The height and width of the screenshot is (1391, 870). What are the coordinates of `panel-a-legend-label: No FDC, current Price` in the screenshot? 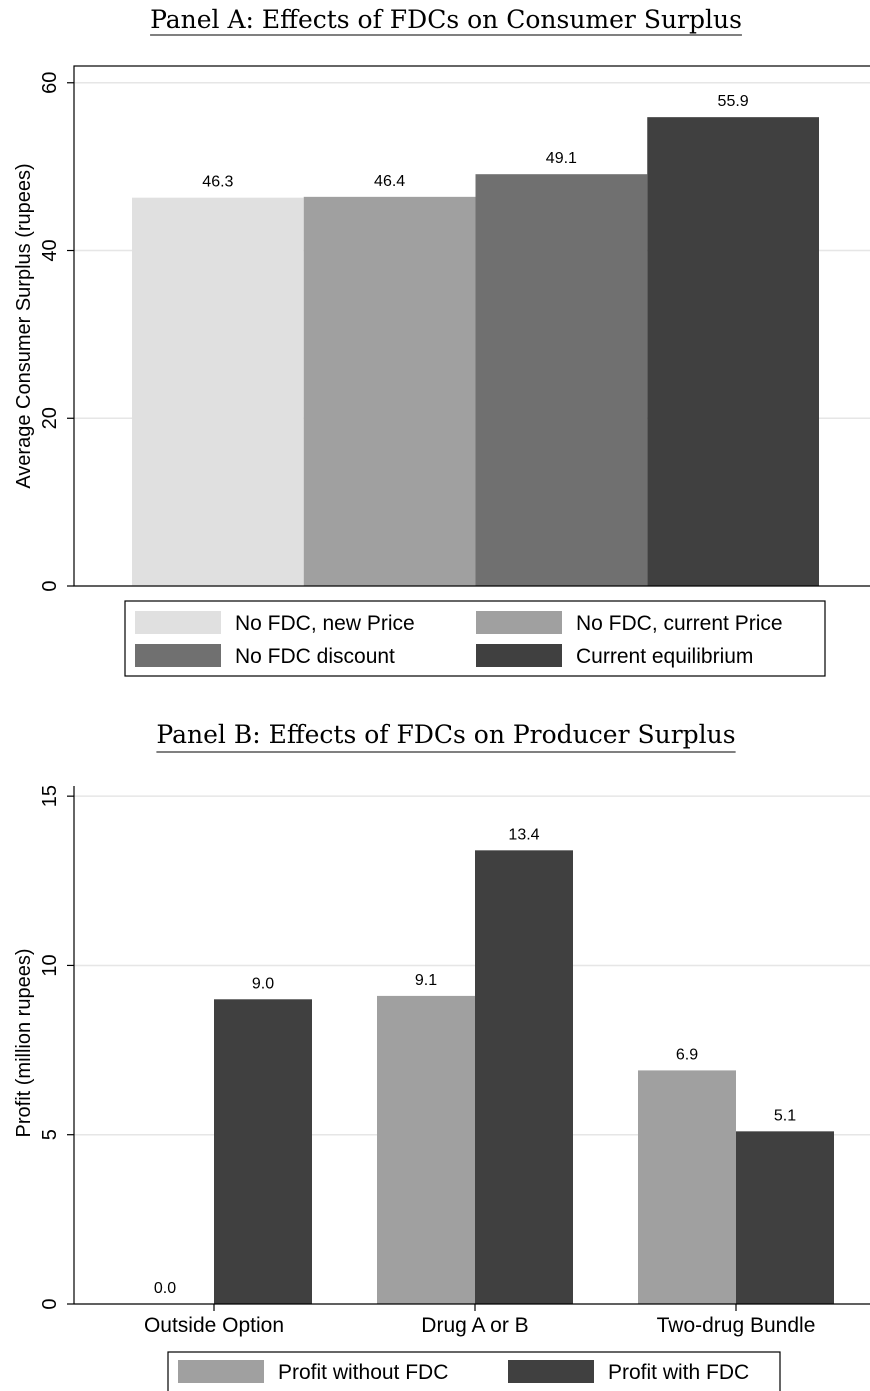 It's located at (679, 623).